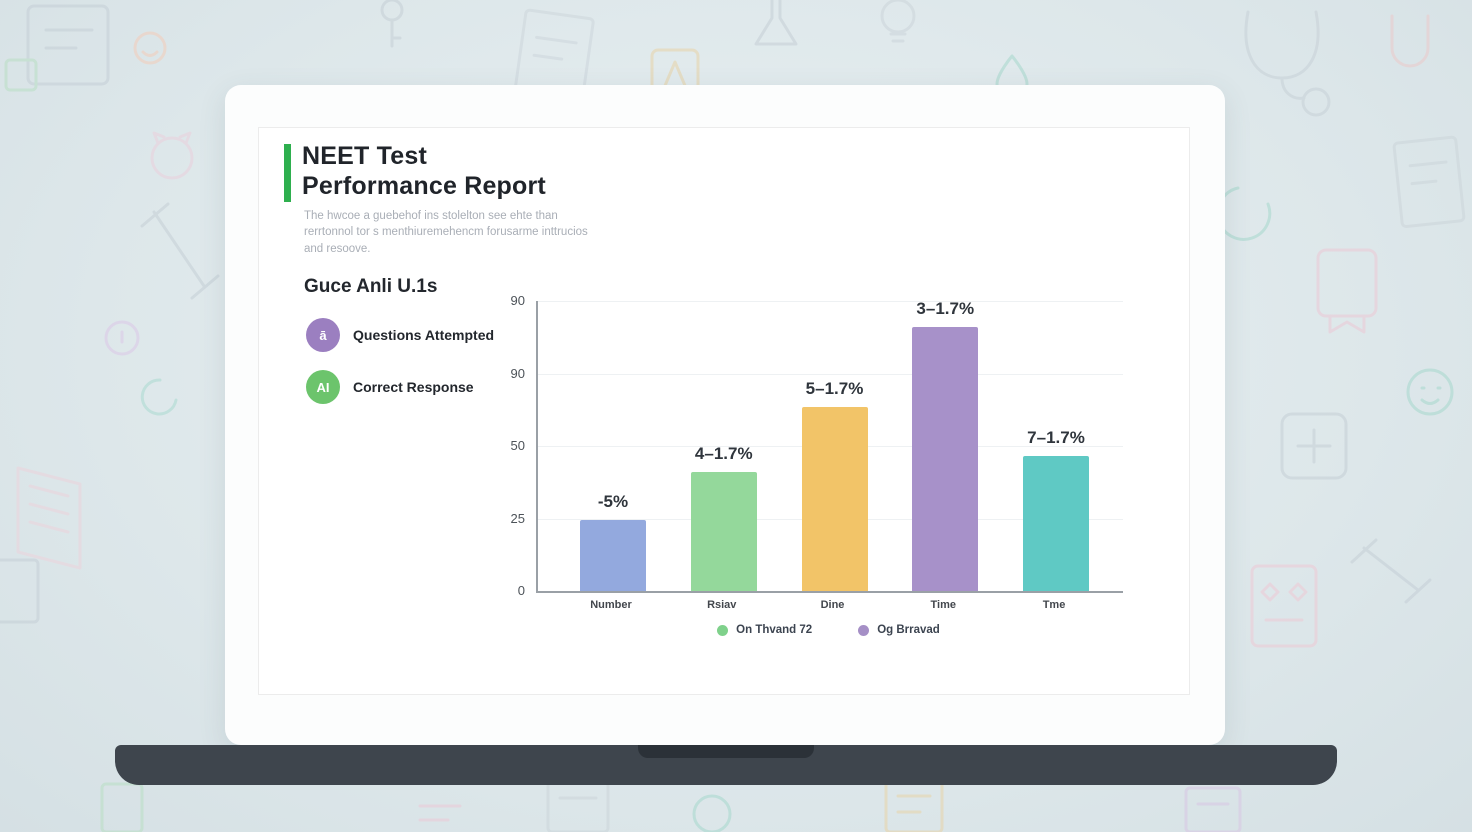 The height and width of the screenshot is (832, 1472). I want to click on chart-plot: -5% 4–1.7% 5–1.7% 3–1.7% 7–1.7%, so click(829, 446).